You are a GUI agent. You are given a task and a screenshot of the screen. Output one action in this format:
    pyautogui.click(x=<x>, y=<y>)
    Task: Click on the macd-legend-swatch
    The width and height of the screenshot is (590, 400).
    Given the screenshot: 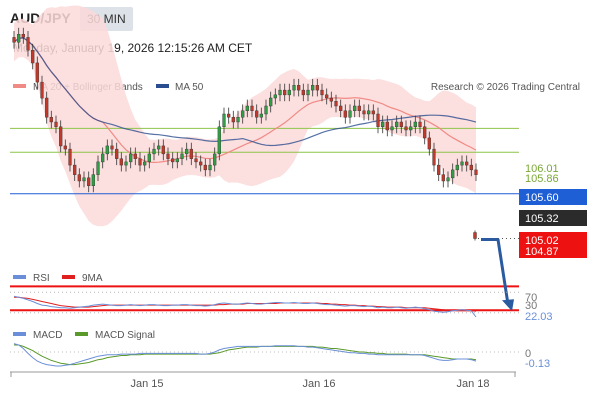 What is the action you would take?
    pyautogui.click(x=19, y=334)
    